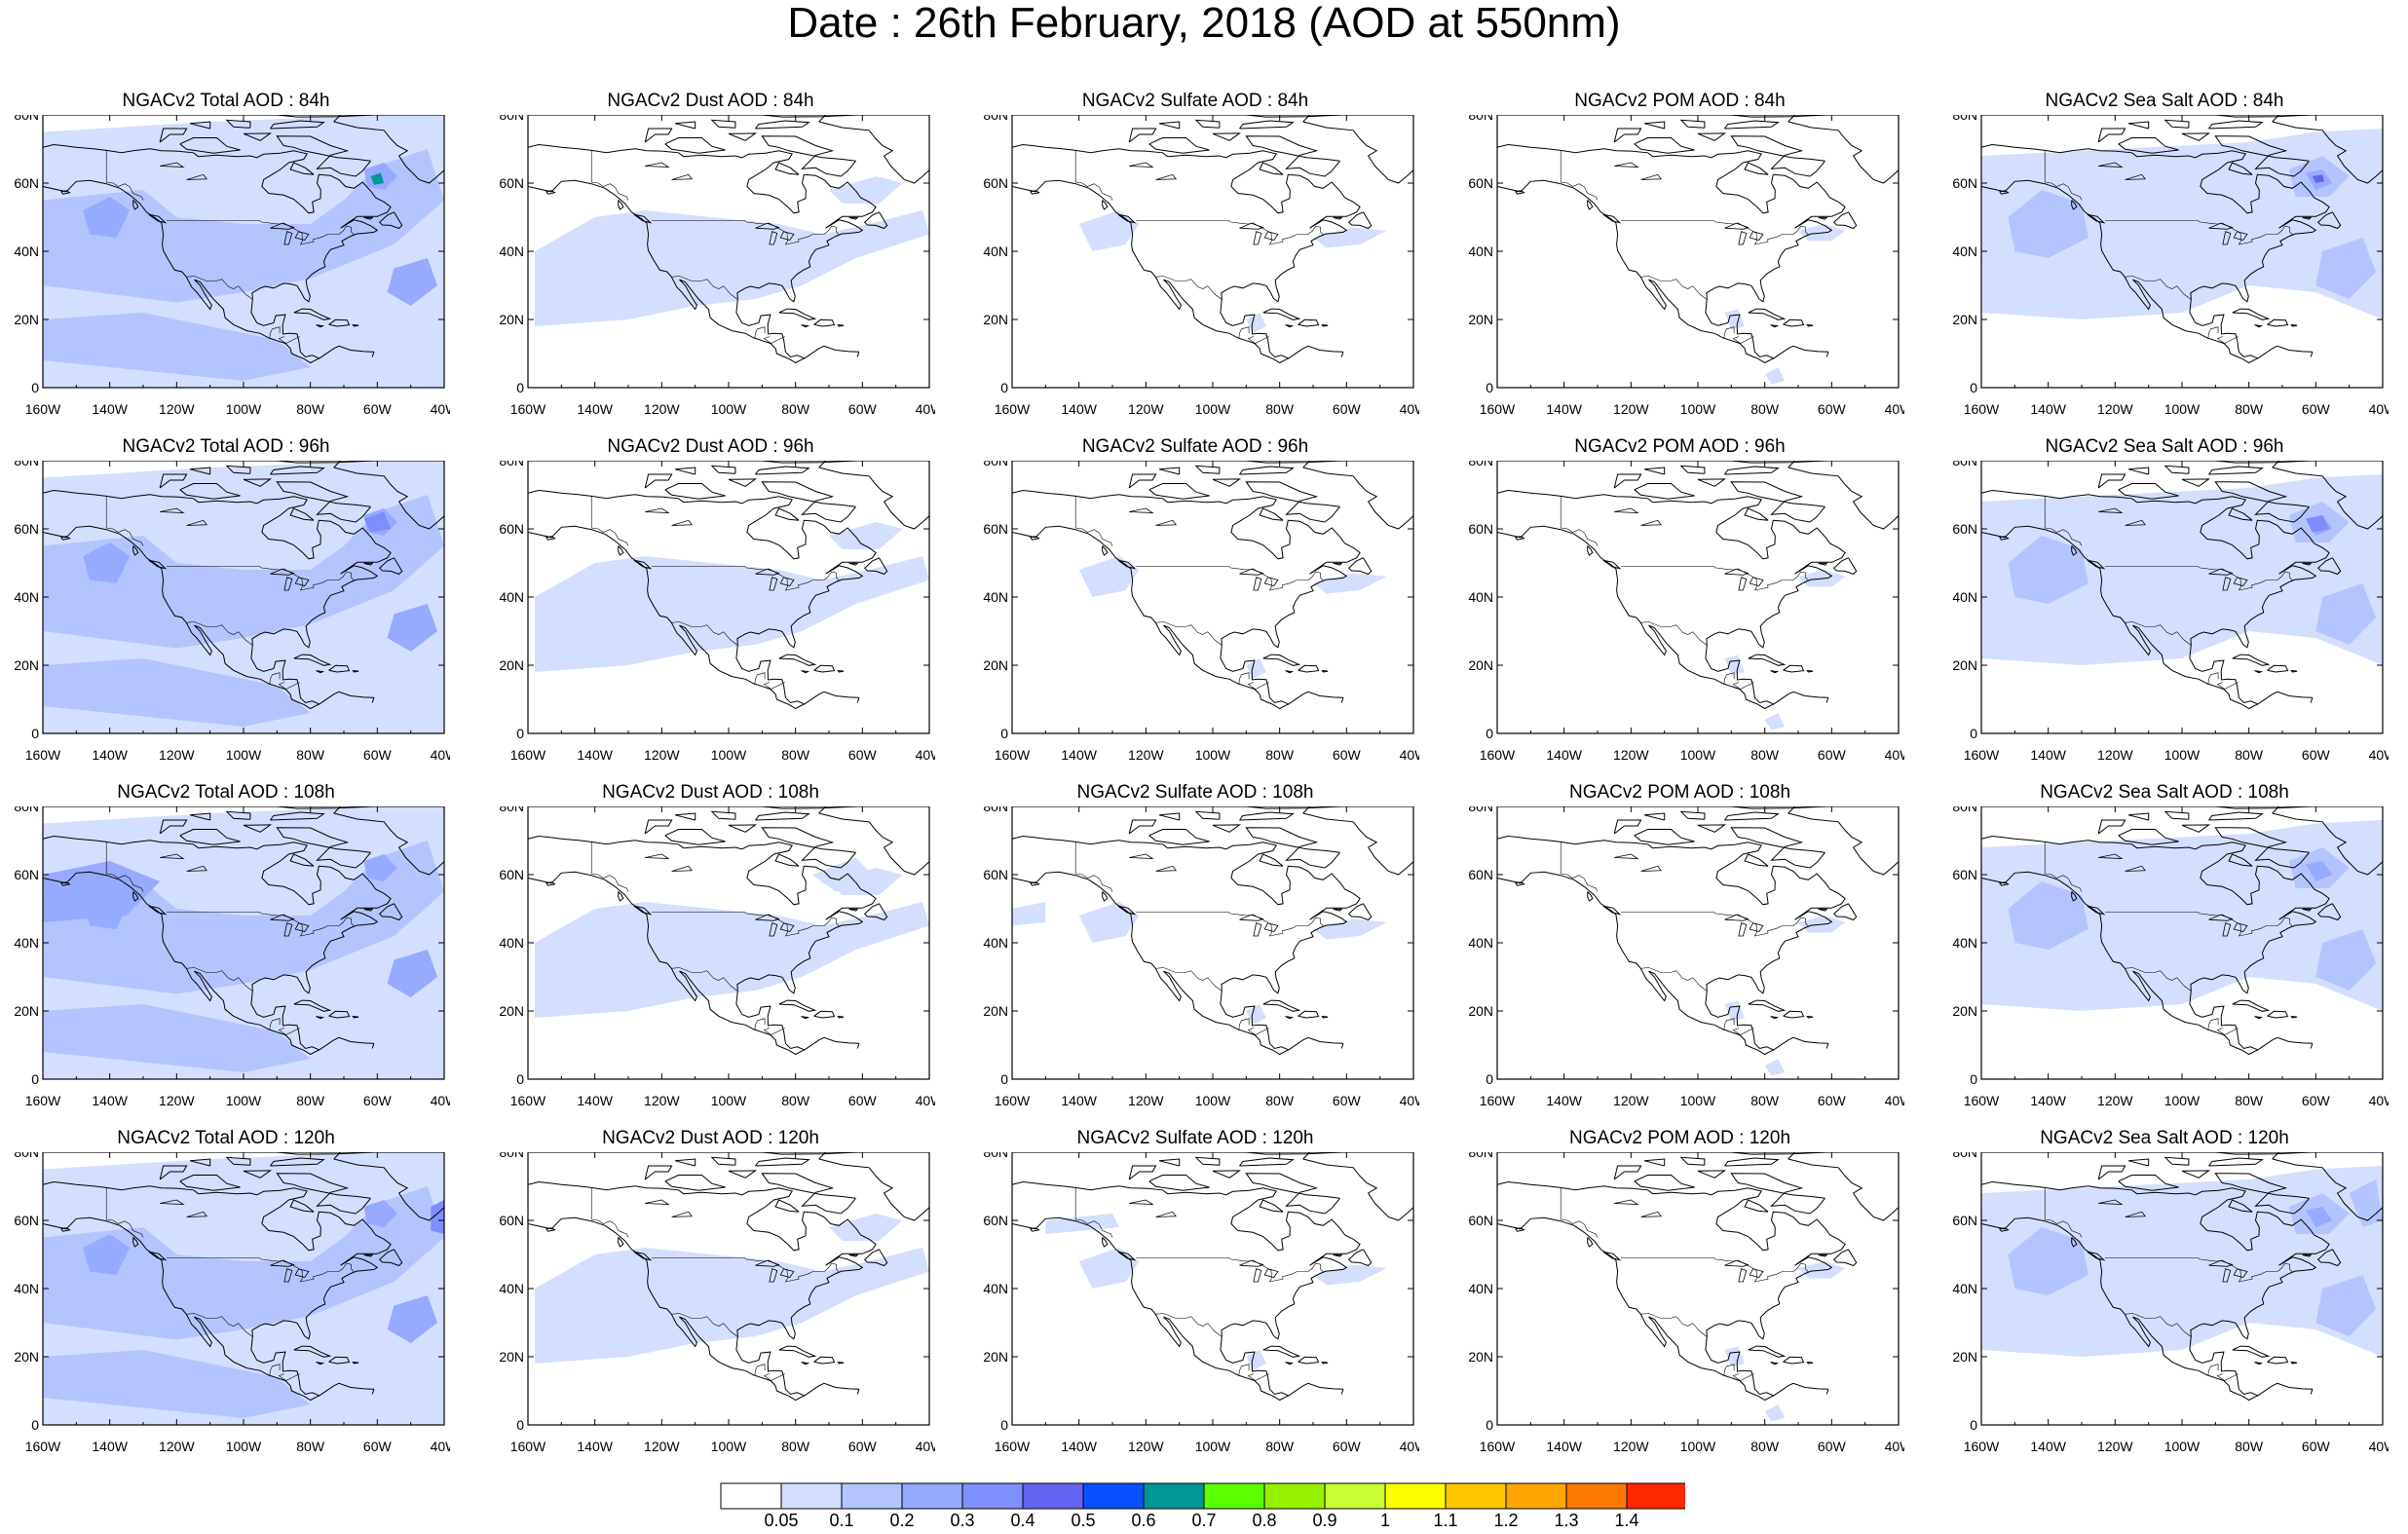  Describe the element at coordinates (781, 1520) in the screenshot. I see `colorbar-label: 0.05` at that location.